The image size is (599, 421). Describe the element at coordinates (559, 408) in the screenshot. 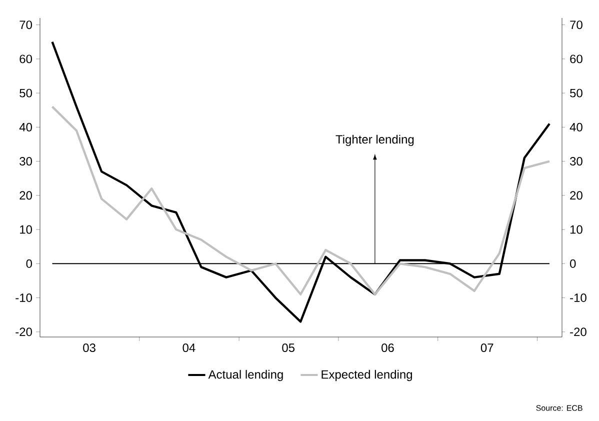

I see `source-note: Source: ECB` at that location.